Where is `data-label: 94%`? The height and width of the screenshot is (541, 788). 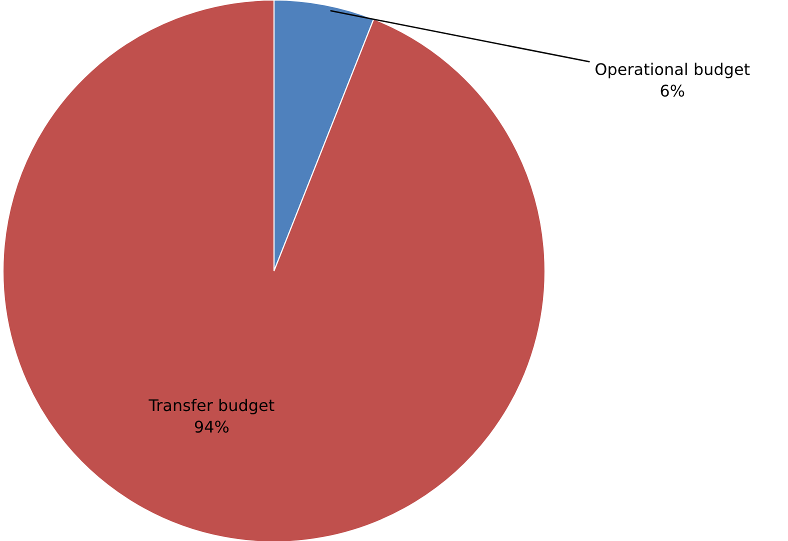 data-label: 94% is located at coordinates (211, 426).